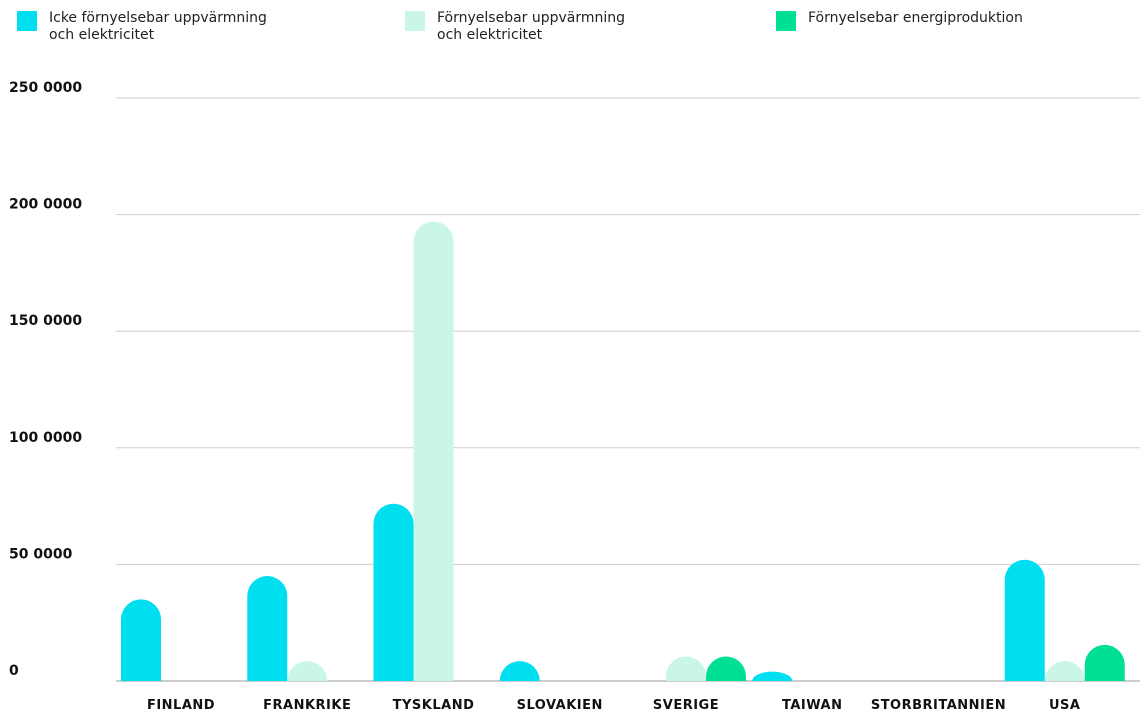 The width and height of the screenshot is (1142, 713). I want to click on y-tick-label-5: 250 0000, so click(45, 88).